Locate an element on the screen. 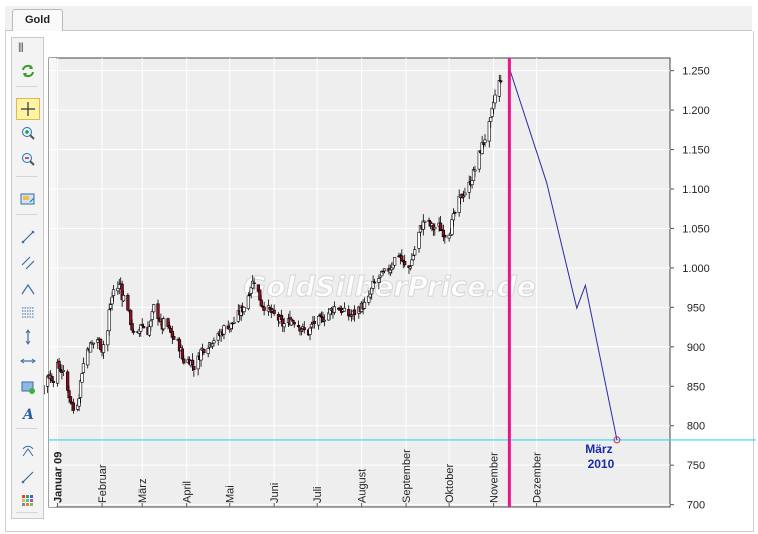 Image resolution: width=758 pixels, height=534 pixels. month-label: Januar 09 is located at coordinates (59, 477).